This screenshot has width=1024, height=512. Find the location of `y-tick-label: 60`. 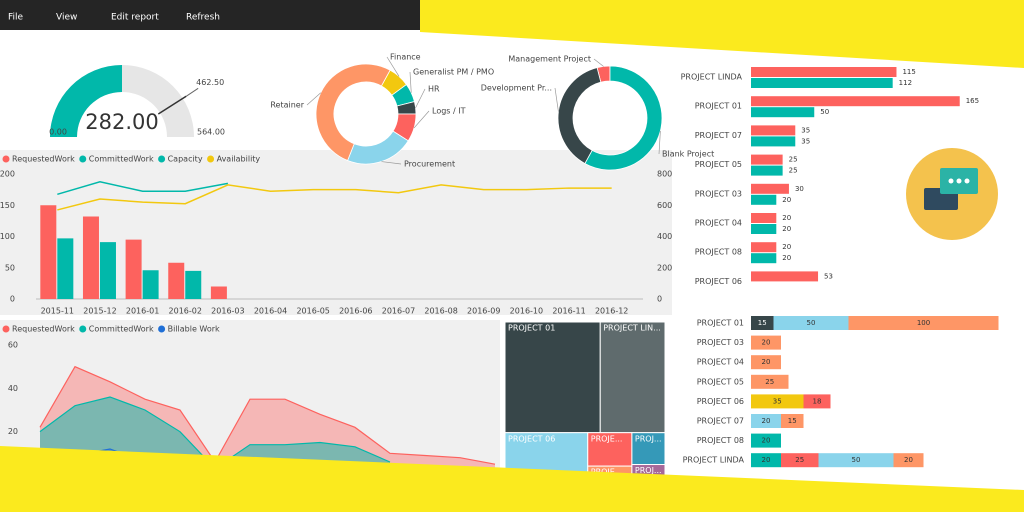

y-tick-label: 60 is located at coordinates (13, 345).